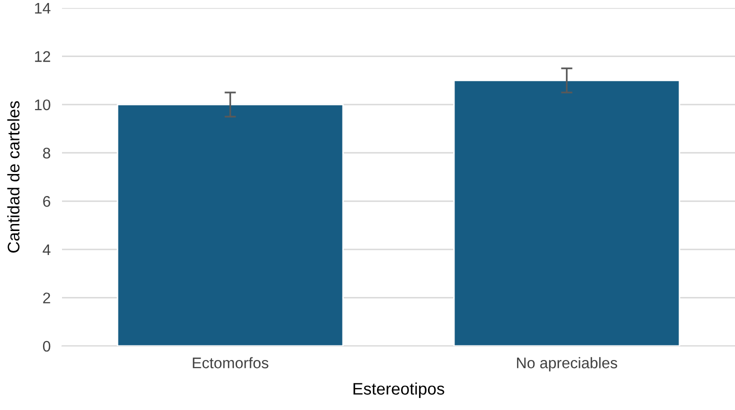  I want to click on y-tick-label: 4, so click(46, 249).